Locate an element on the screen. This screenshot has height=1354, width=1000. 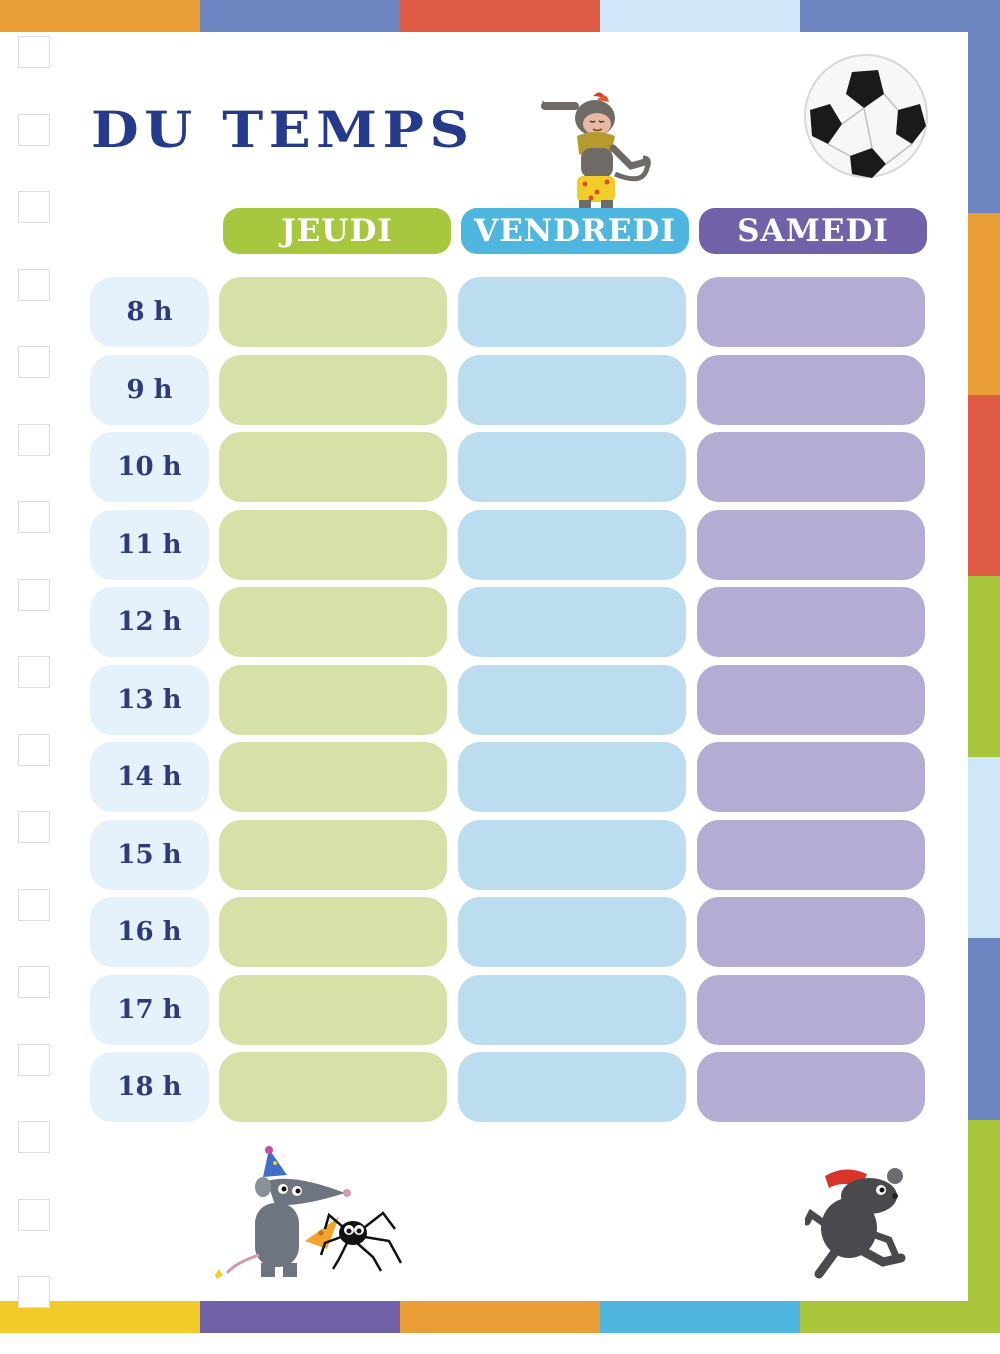
right-color-strip is located at coordinates (984, 666).